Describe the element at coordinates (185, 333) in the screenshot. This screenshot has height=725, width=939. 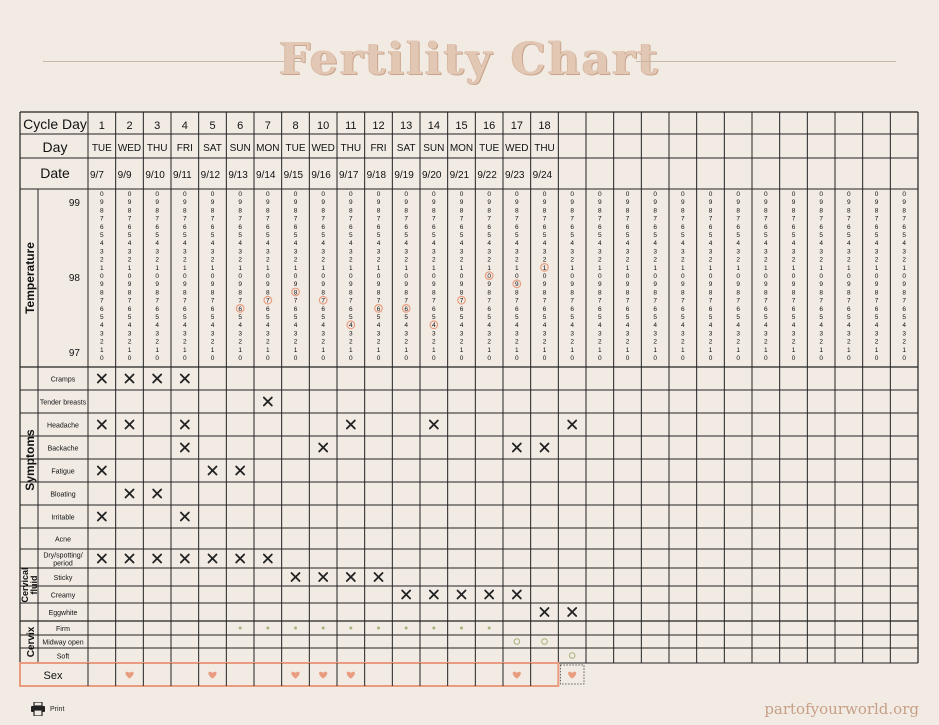
I see `temp-digit: 3` at that location.